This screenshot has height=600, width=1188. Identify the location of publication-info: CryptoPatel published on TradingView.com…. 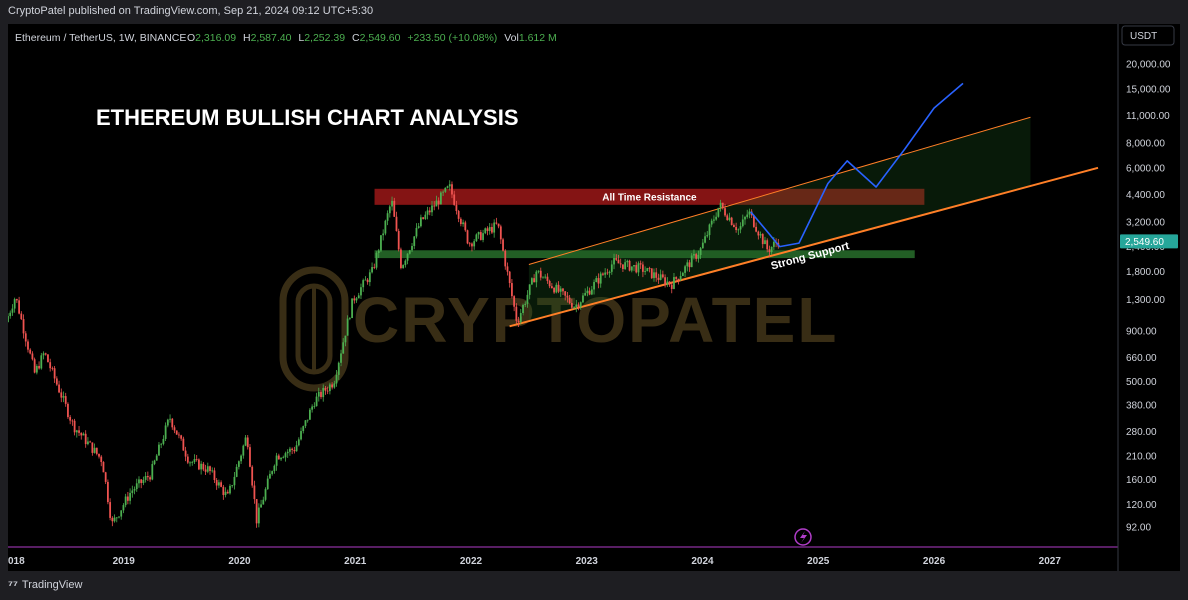
(594, 11).